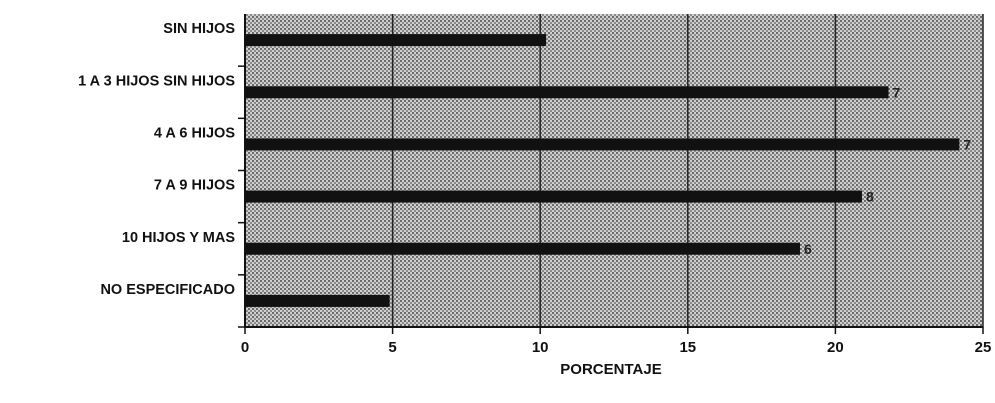 The image size is (995, 403). I want to click on x-tick-label: 5, so click(392, 347).